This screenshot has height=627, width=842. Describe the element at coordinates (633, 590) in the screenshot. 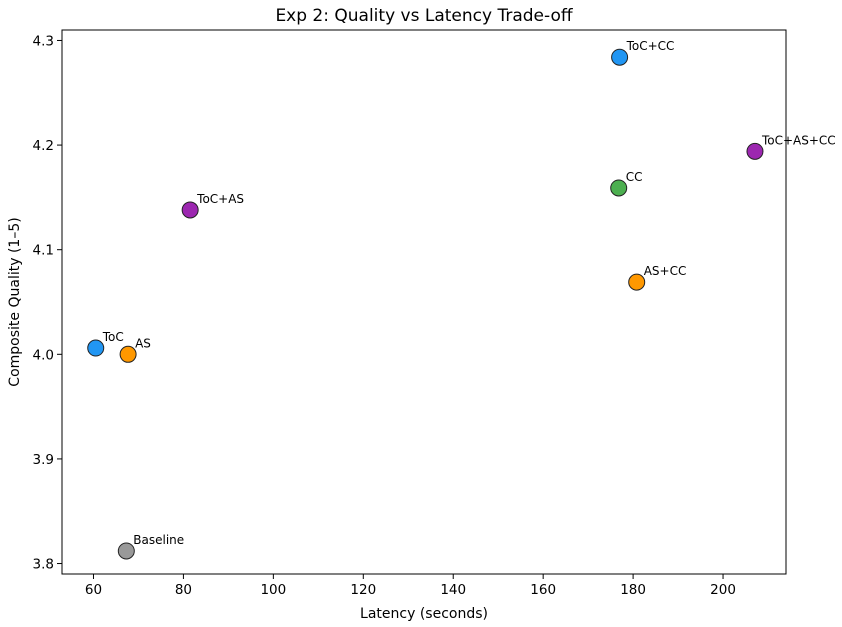

I see `x-tick-label: 180` at that location.